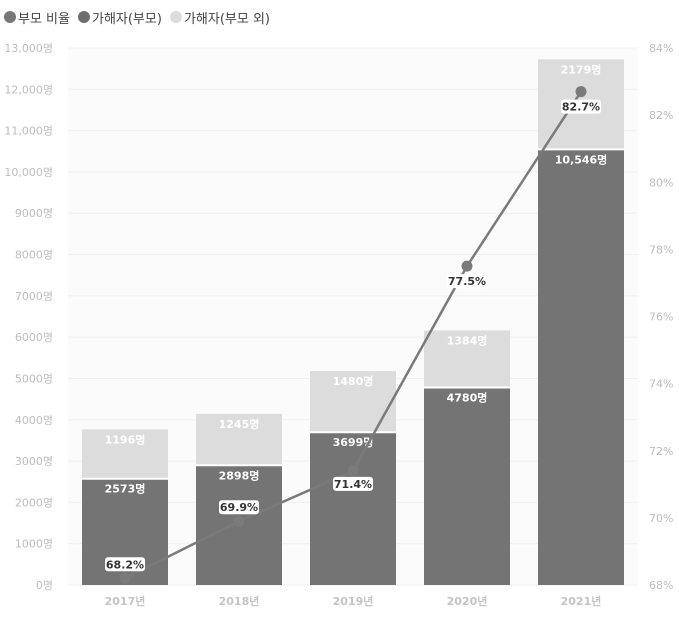 Image resolution: width=679 pixels, height=620 pixels. I want to click on y-left-tick-label: 8000명, so click(34, 255).